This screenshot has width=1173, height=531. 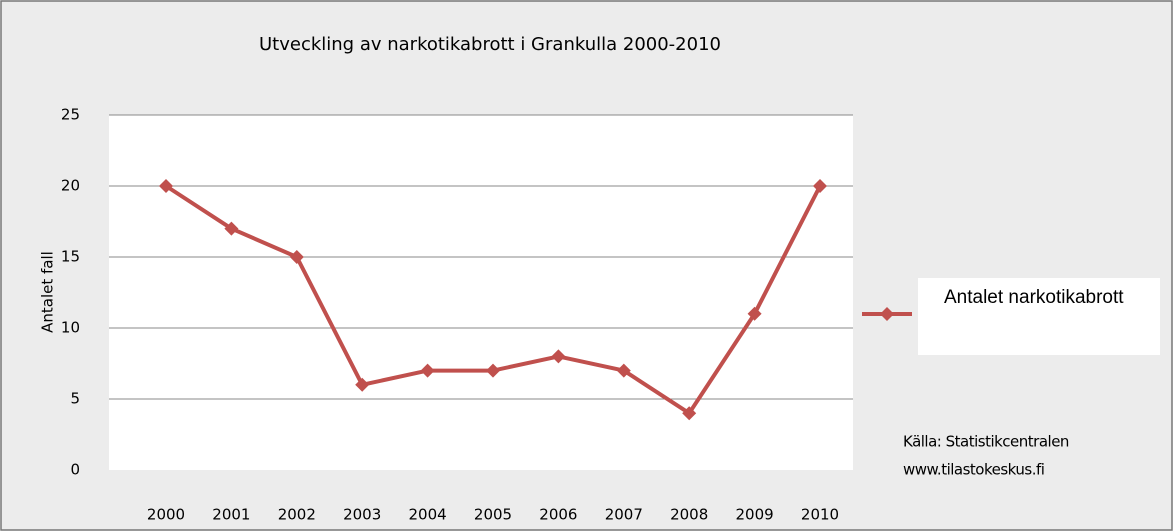 What do you see at coordinates (48, 292) in the screenshot?
I see `y-axis-label: Antalet fall` at bounding box center [48, 292].